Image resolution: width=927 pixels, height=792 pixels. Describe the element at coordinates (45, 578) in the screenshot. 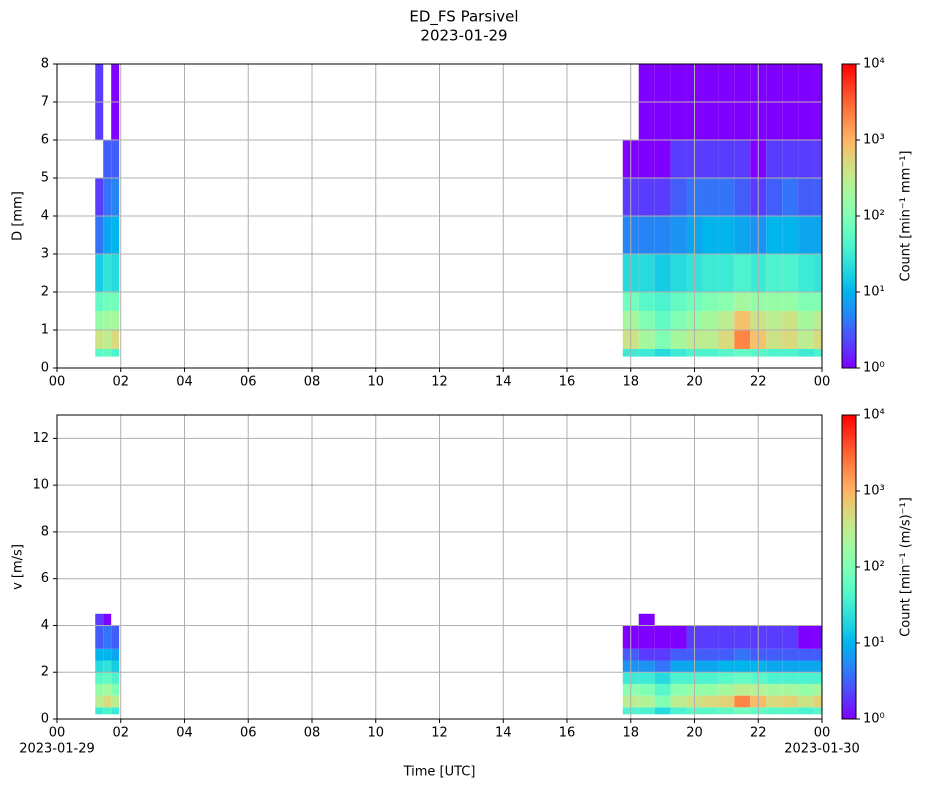

I see `y-tick-label: 6` at that location.